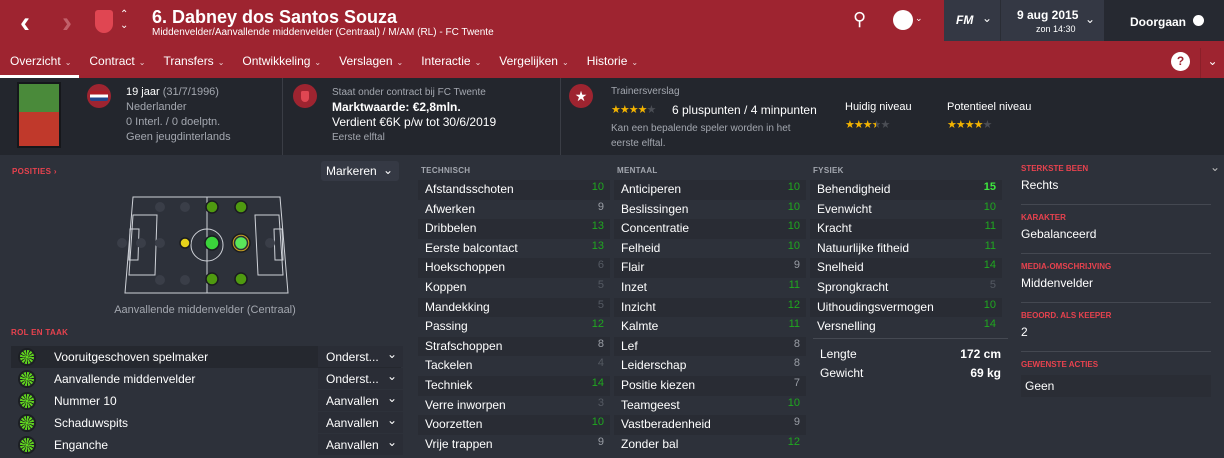  Describe the element at coordinates (612, 61) in the screenshot. I see `tab-historie: Historie ⌄` at that location.